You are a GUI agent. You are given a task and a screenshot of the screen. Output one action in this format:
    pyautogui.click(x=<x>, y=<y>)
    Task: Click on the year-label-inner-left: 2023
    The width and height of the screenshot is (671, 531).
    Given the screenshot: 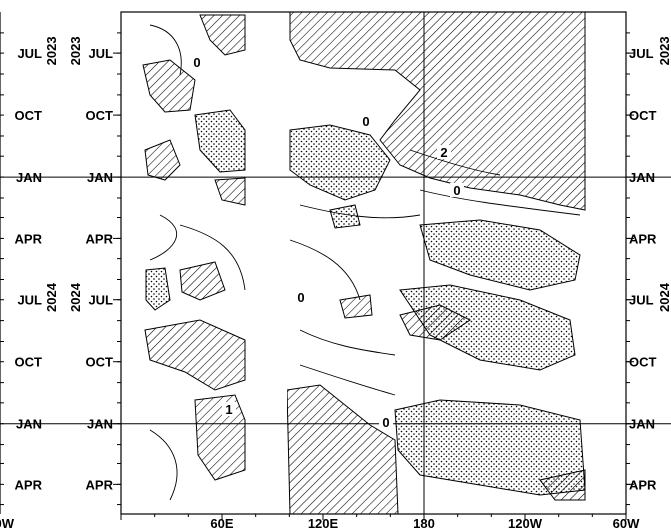 What is the action you would take?
    pyautogui.click(x=75, y=50)
    